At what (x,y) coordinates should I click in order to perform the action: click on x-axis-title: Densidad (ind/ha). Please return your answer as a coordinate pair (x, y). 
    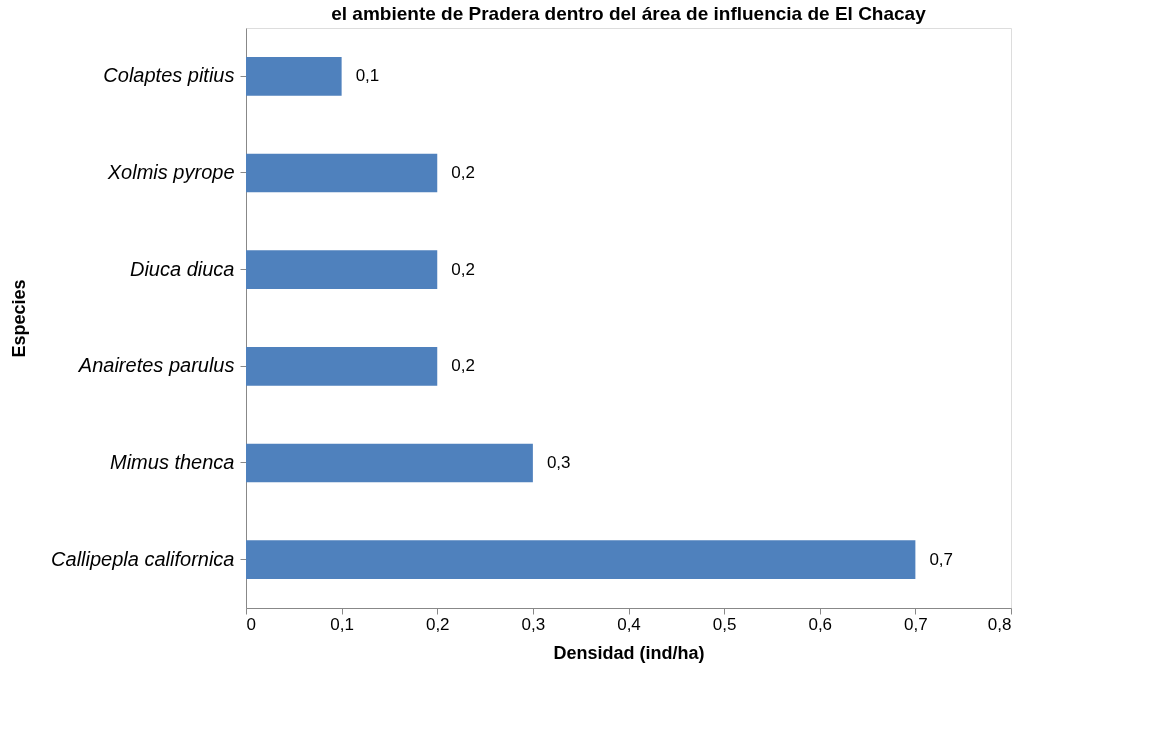
    Looking at the image, I should click on (629, 652).